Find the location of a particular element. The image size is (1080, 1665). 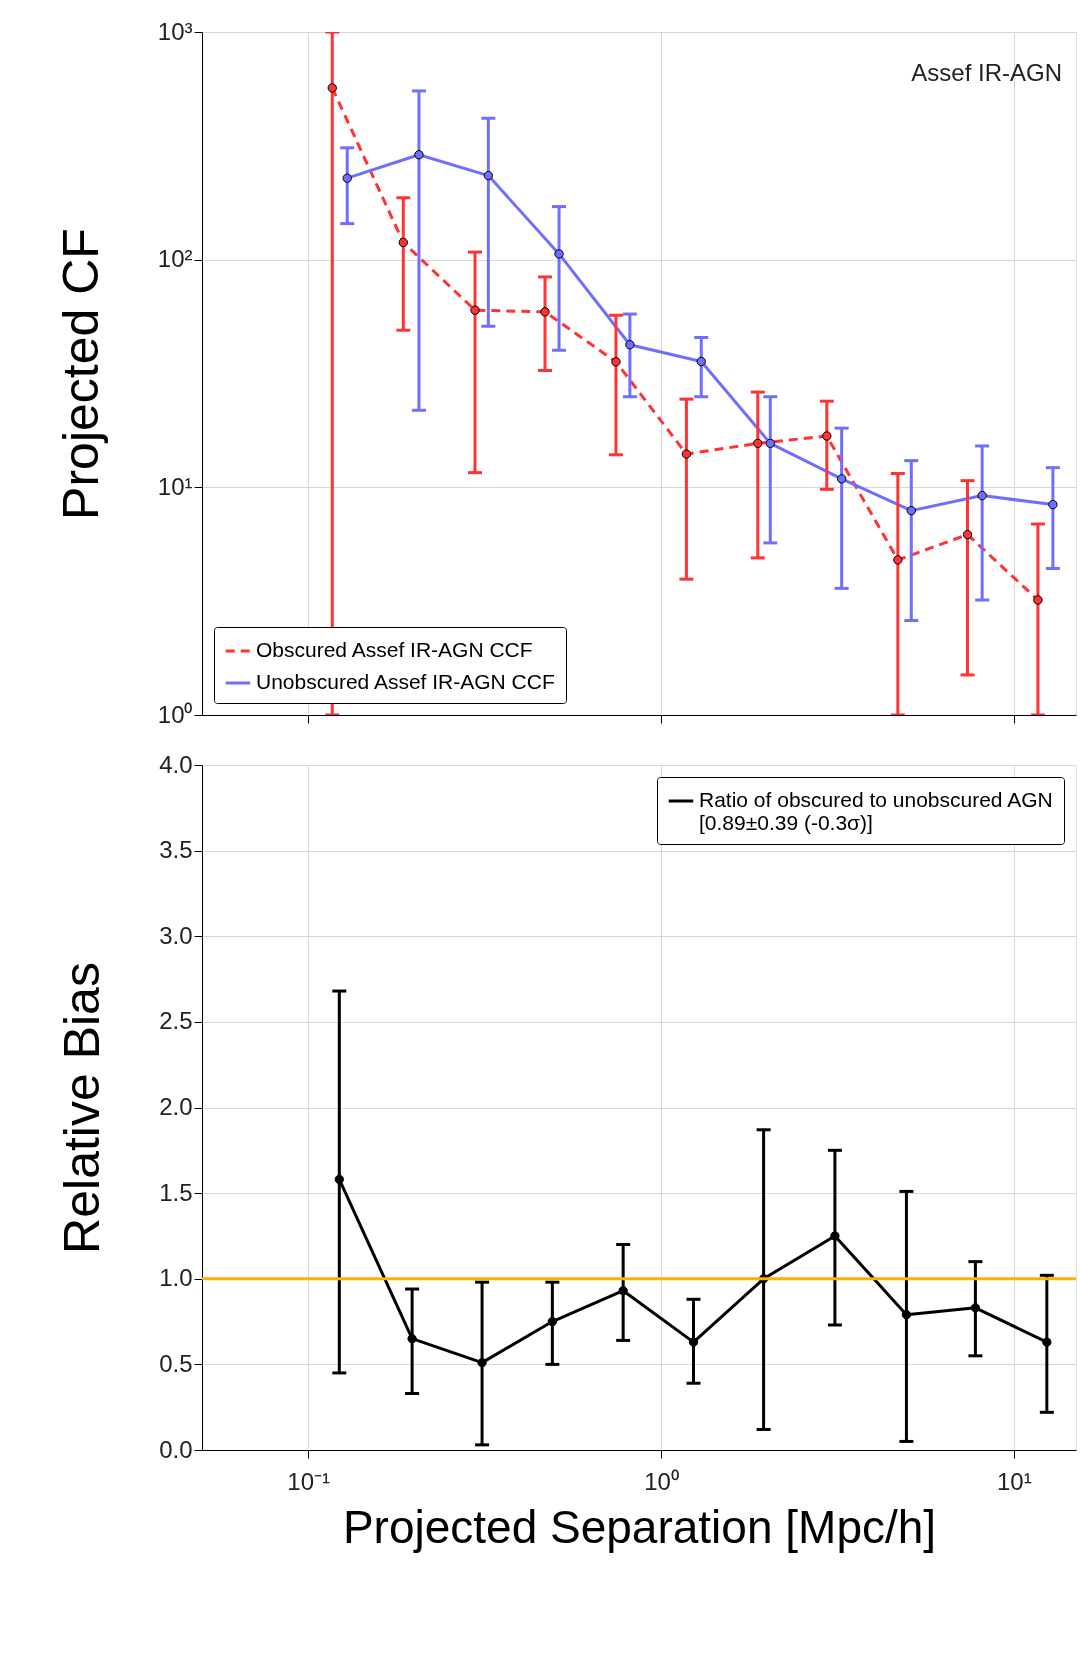

legend-label: Ratio of obscured to unobscured AGN [0.89±0.39 (-0.3σ)] is located at coordinates (876, 811).